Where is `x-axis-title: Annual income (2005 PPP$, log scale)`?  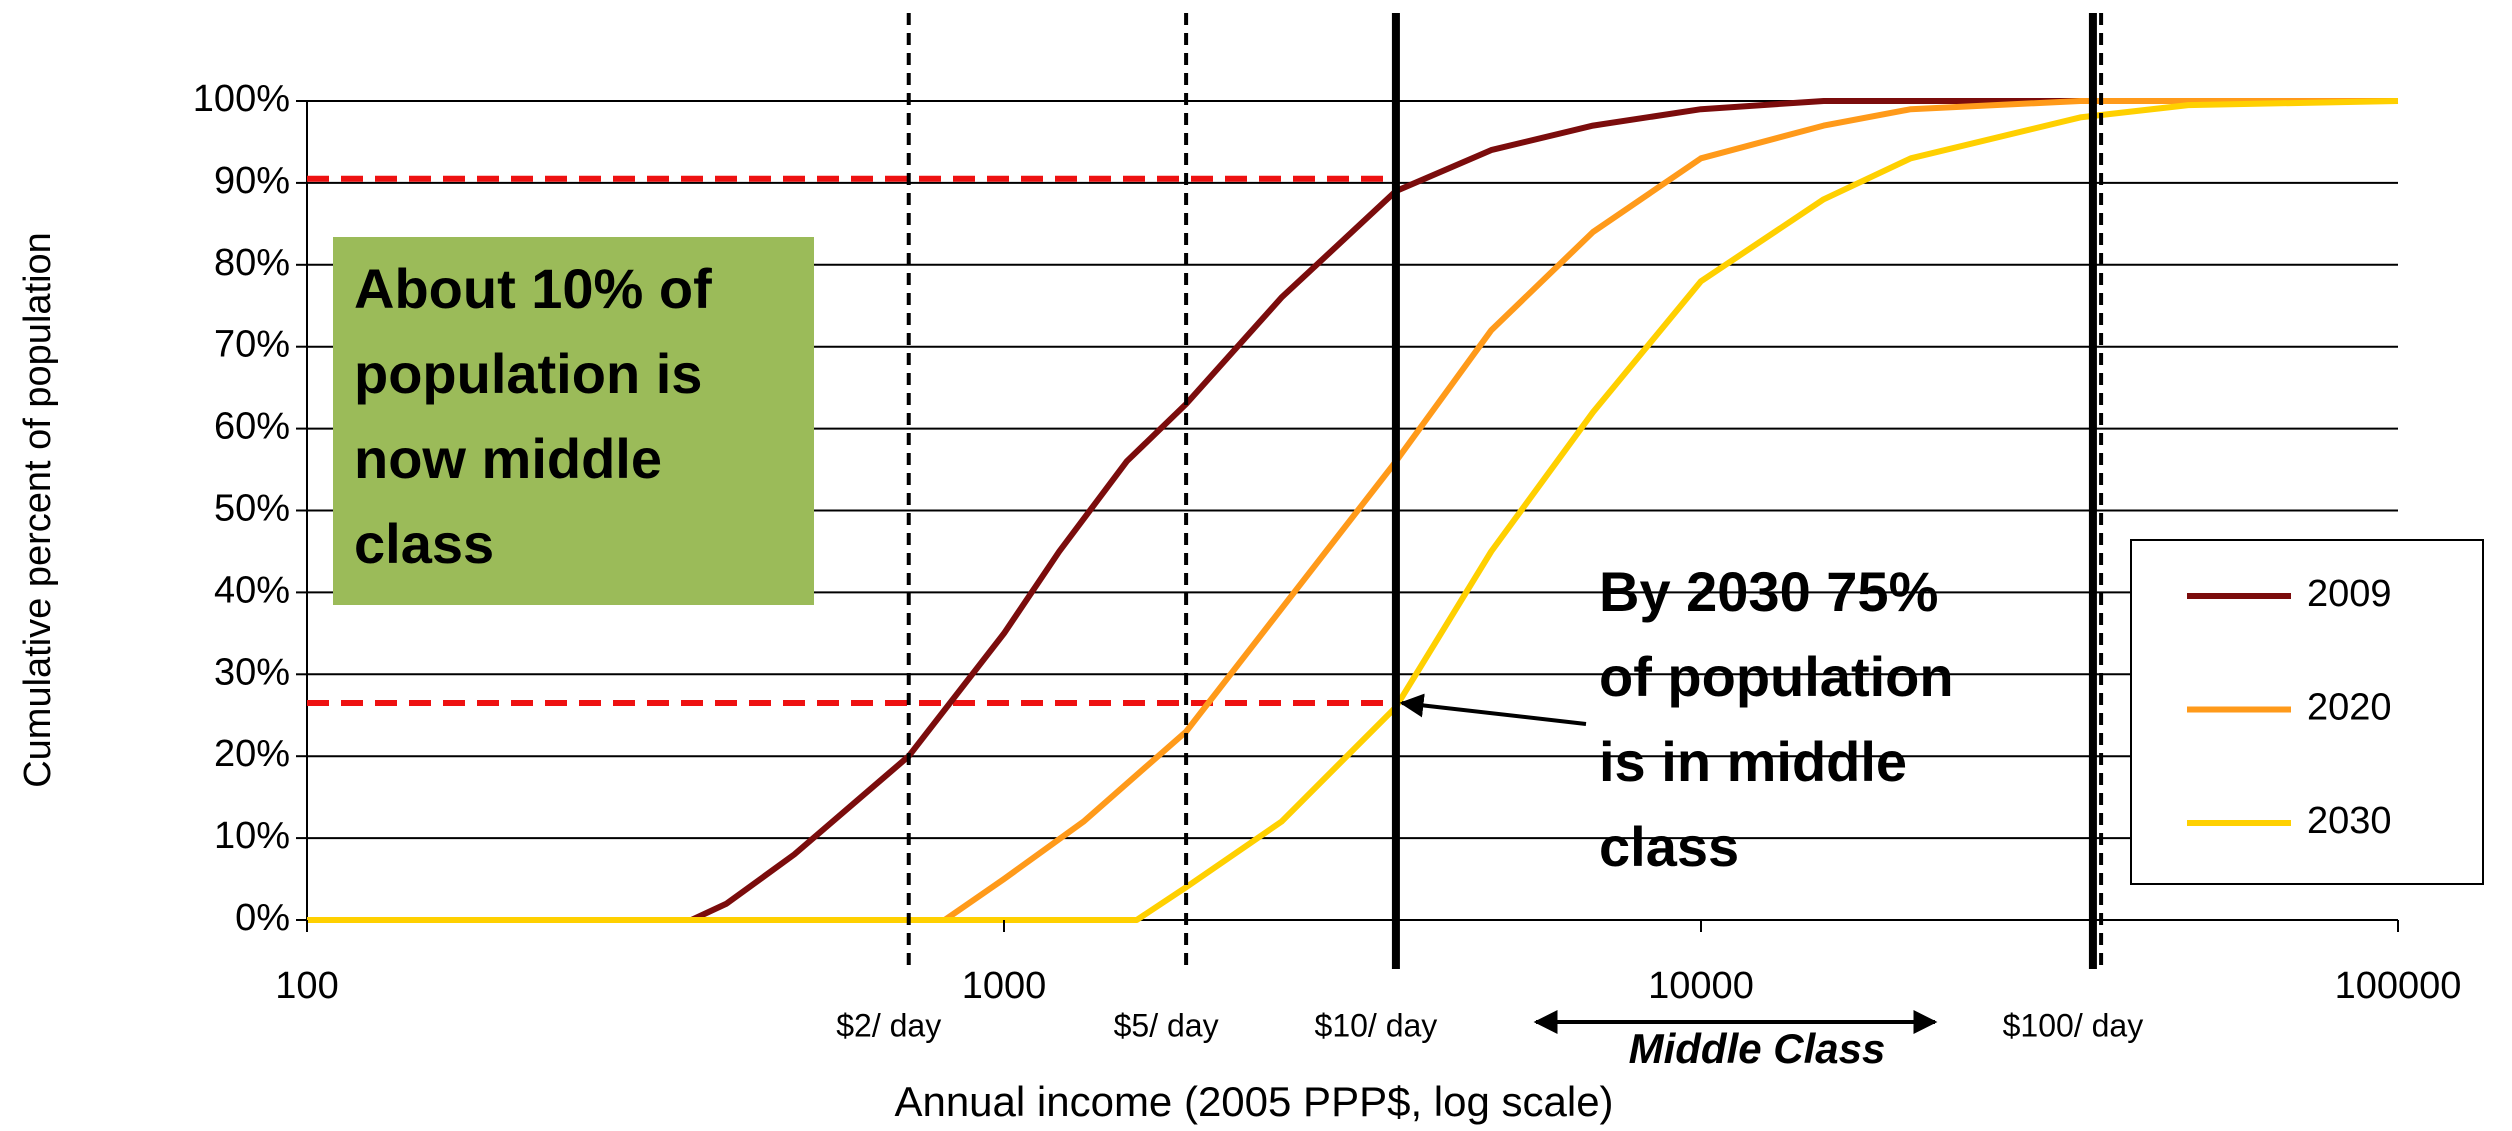 x-axis-title: Annual income (2005 PPP$, log scale) is located at coordinates (1253, 1101).